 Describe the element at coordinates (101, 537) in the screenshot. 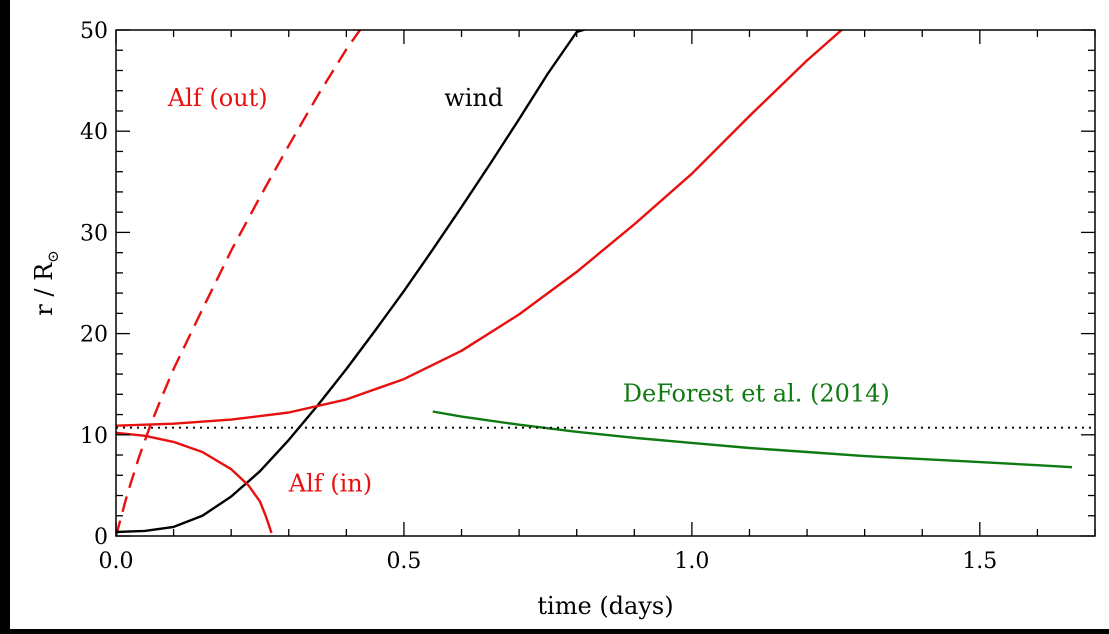

I see `y-tick-label: 0` at that location.